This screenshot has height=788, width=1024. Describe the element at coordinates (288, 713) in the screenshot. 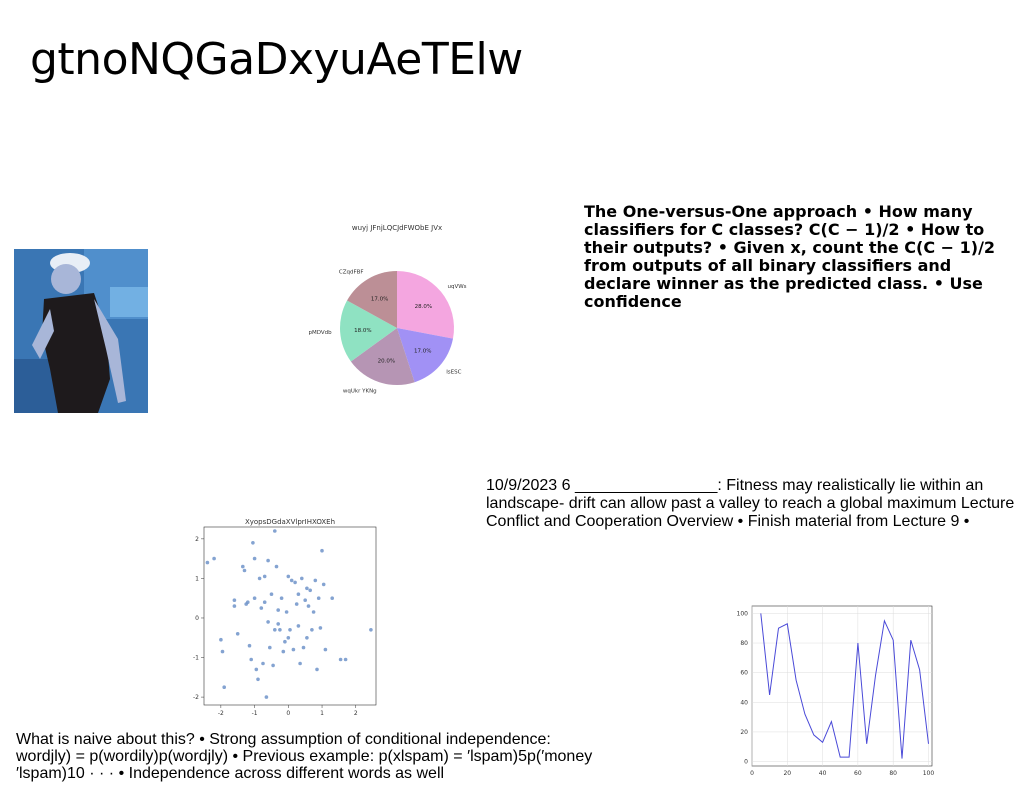

I see `scatter-x-tick-label: 0` at that location.